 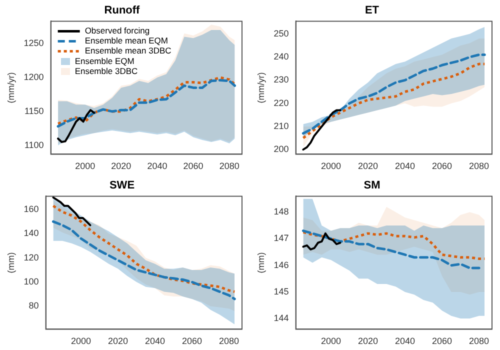 I want to click on annotation: Ensemble EQM, so click(x=104, y=61).